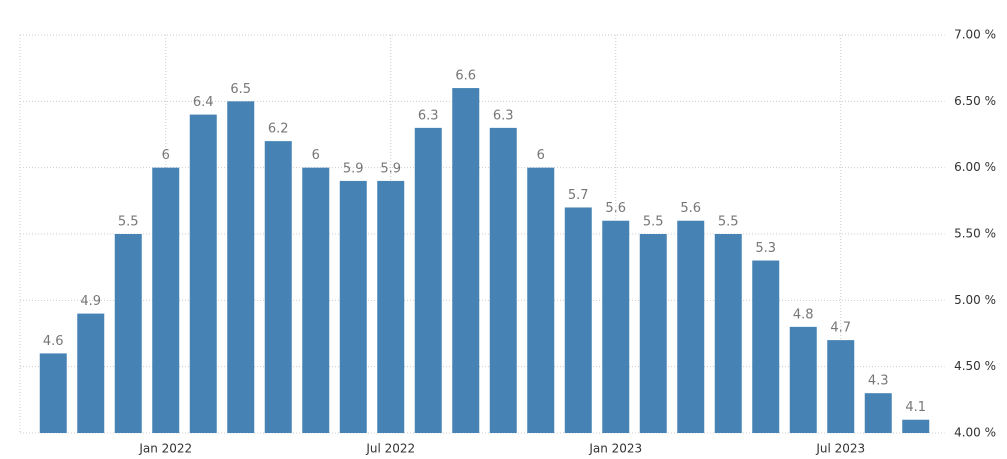  I want to click on y-tick-label: 4.50 %, so click(975, 366).